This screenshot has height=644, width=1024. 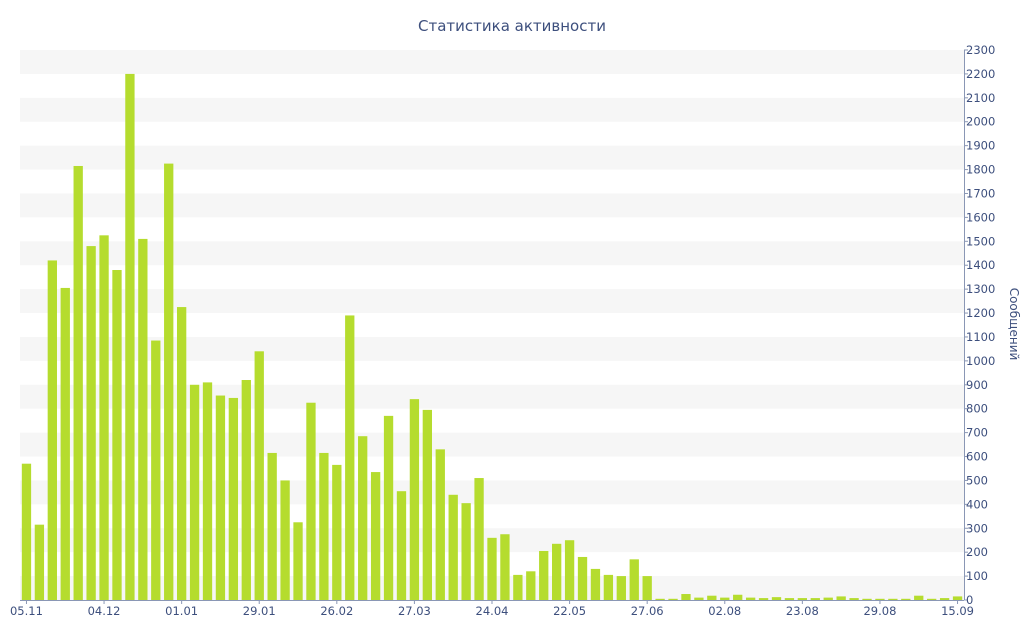 I want to click on y-tick-label: 1900, so click(x=980, y=146).